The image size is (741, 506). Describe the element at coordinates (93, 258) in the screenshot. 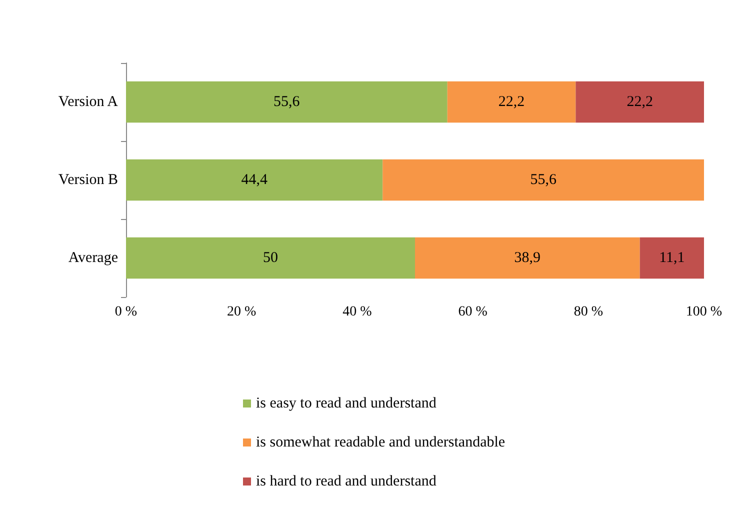

I see `y-tick-label: Average` at that location.